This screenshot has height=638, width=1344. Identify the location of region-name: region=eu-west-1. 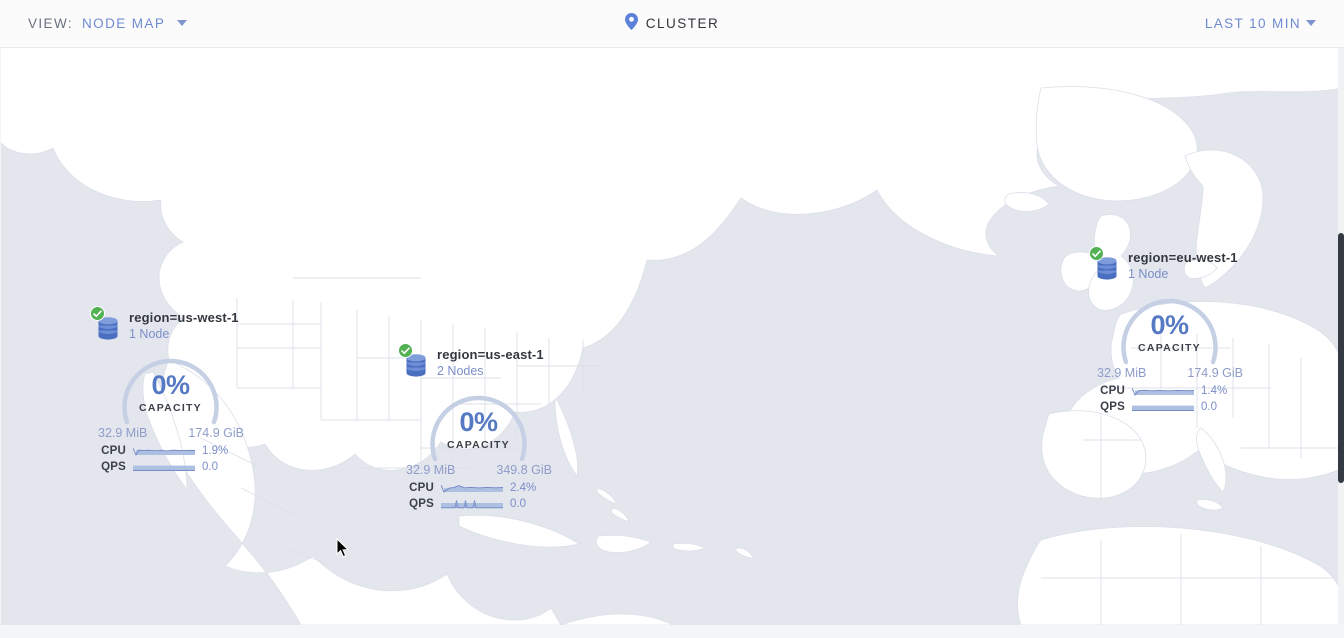
(1183, 257).